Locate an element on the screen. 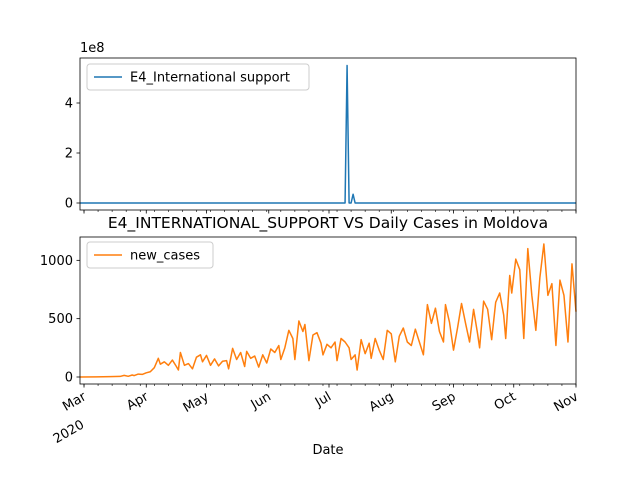 The width and height of the screenshot is (640, 480). bottom-ytick-label: 0 is located at coordinates (69, 378).